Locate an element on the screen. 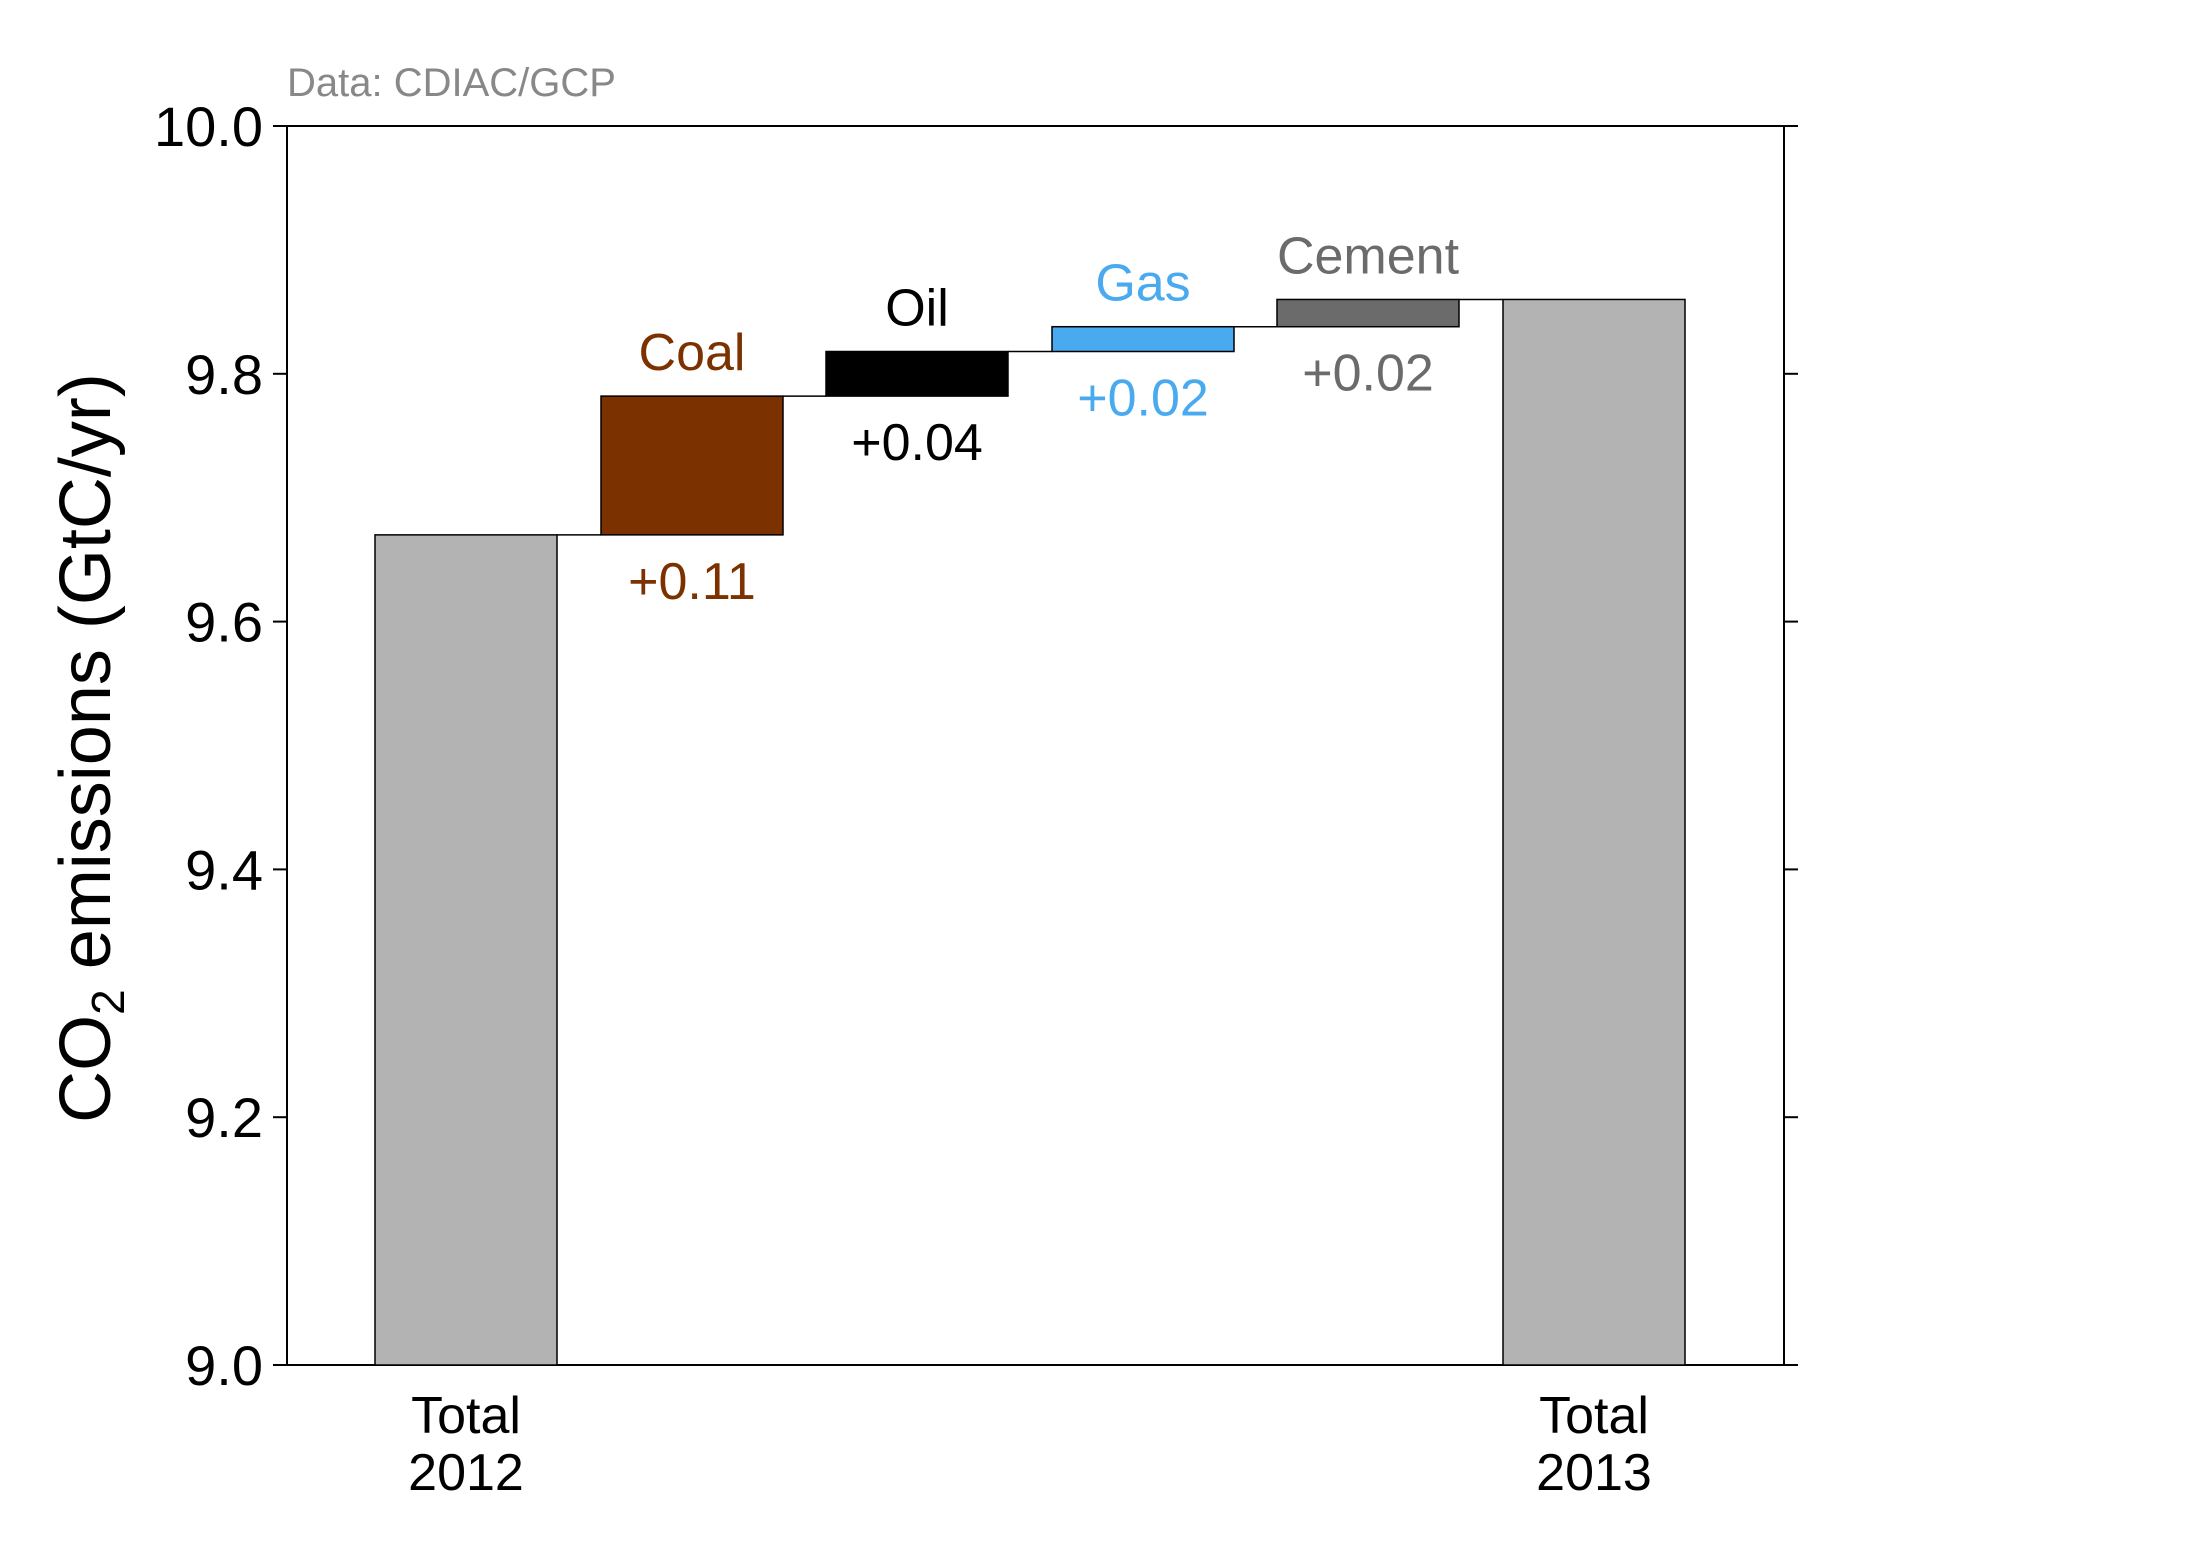 Image resolution: width=2190 pixels, height=1564 pixels. bar-label-coal: Coal is located at coordinates (692, 353).